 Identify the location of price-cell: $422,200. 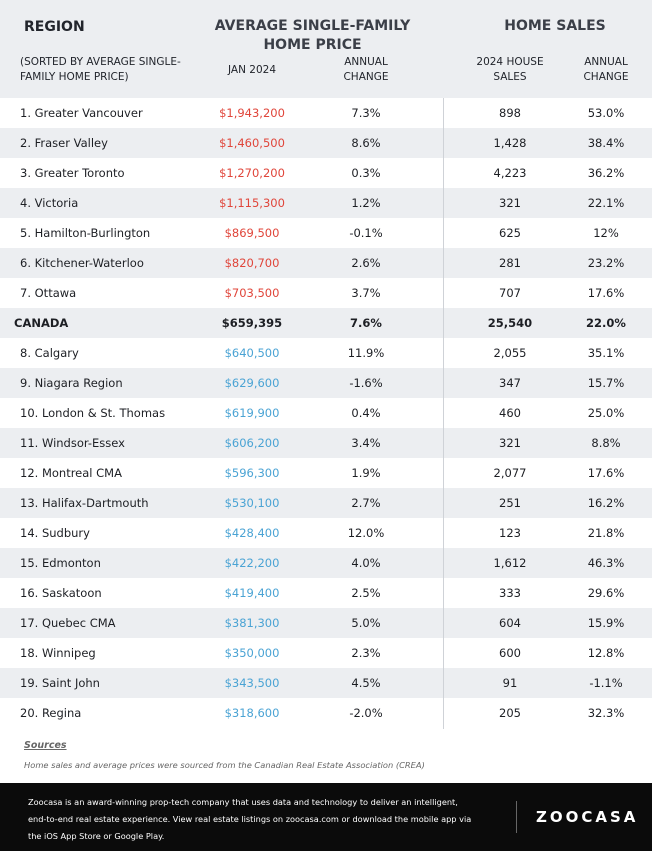
(252, 563).